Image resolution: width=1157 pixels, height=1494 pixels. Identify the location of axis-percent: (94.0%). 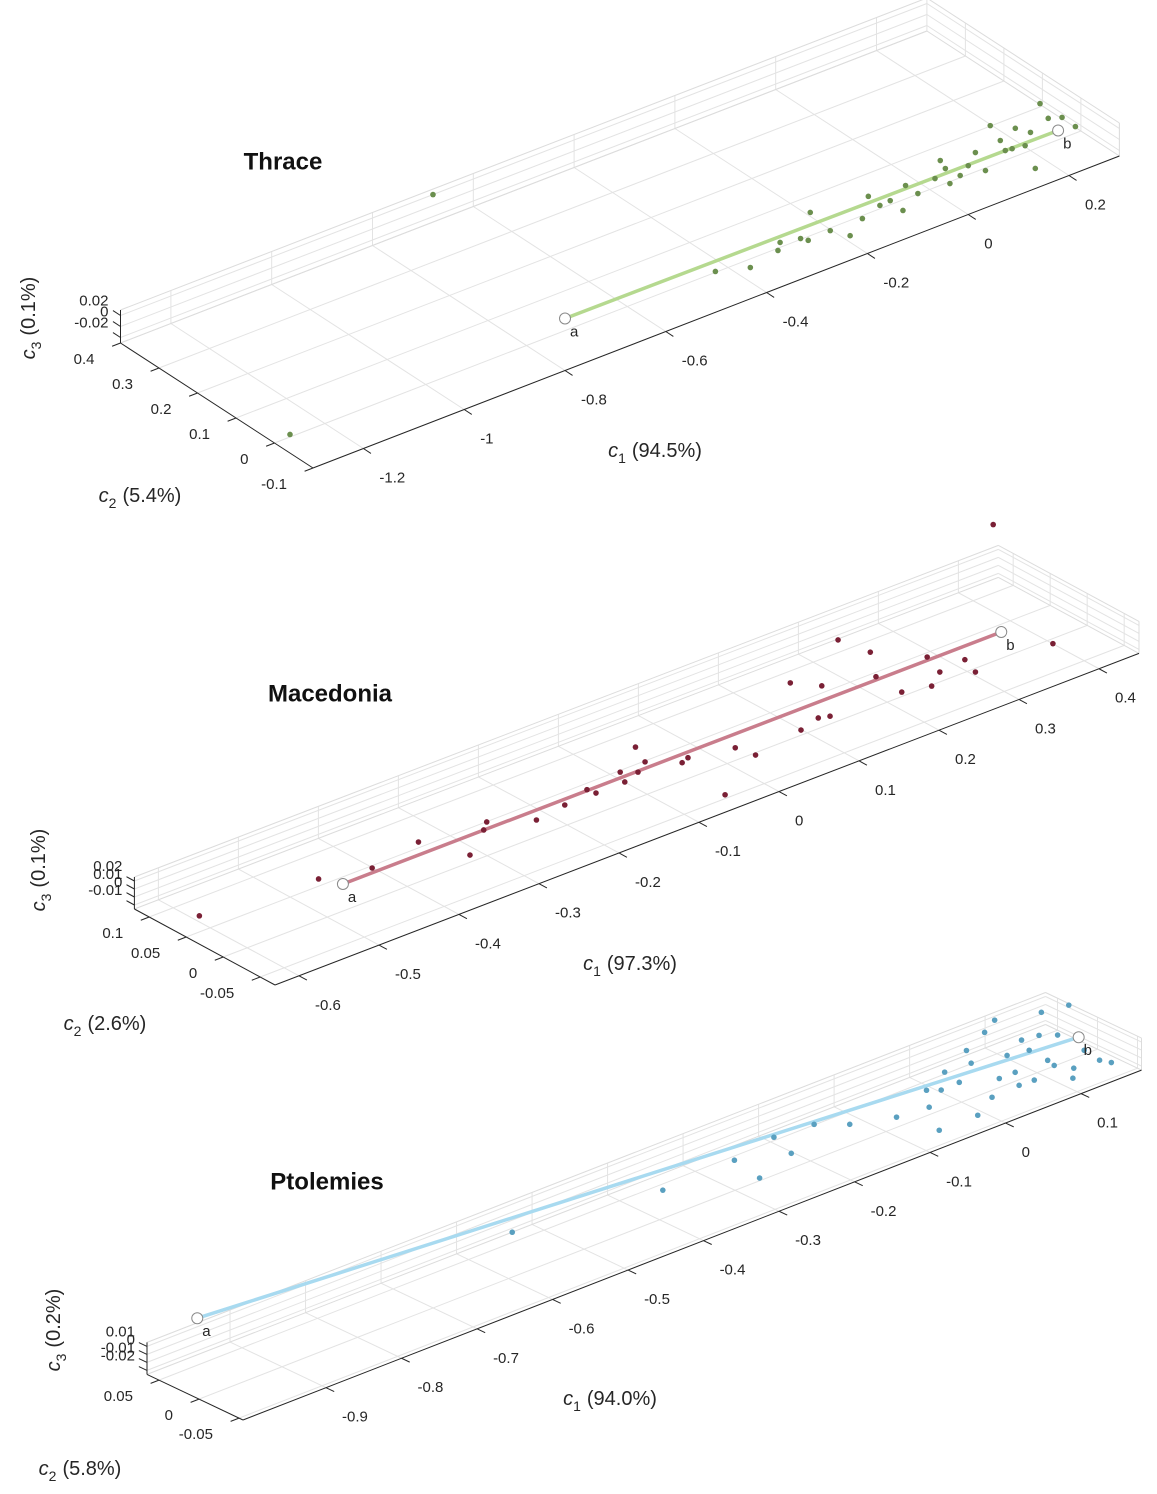
(622, 1399).